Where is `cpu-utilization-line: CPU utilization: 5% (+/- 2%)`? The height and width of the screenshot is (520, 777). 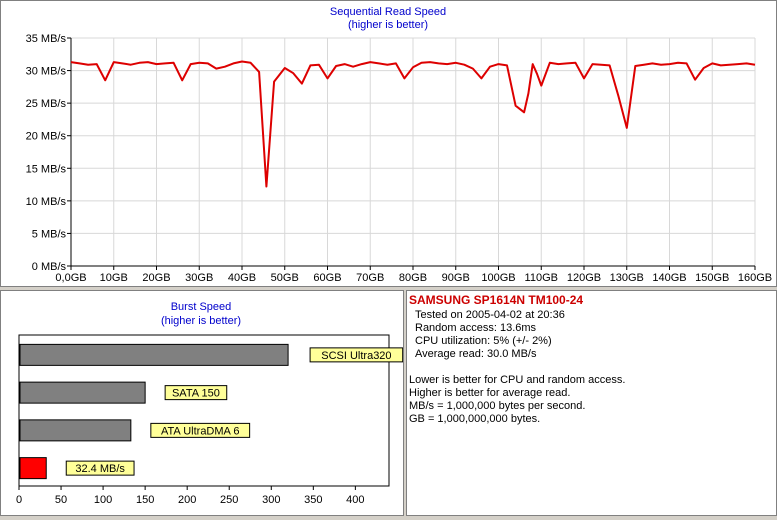
cpu-utilization-line: CPU utilization: 5% (+/- 2%) is located at coordinates (483, 341).